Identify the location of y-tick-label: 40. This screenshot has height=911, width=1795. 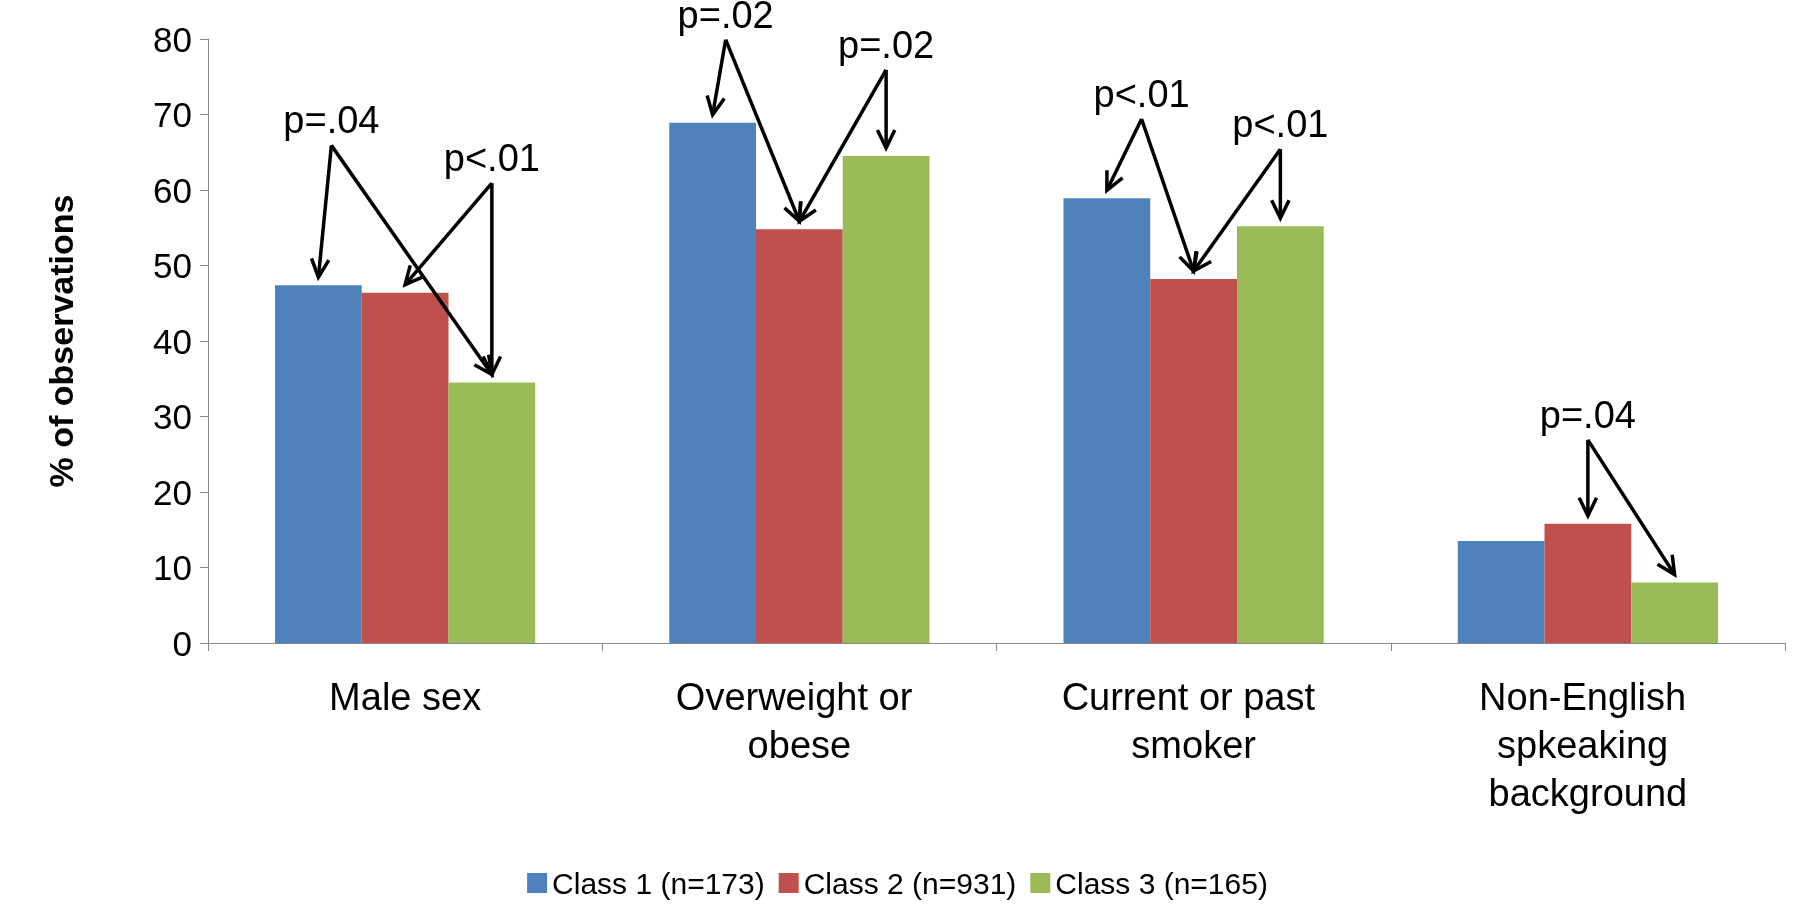
(172, 341).